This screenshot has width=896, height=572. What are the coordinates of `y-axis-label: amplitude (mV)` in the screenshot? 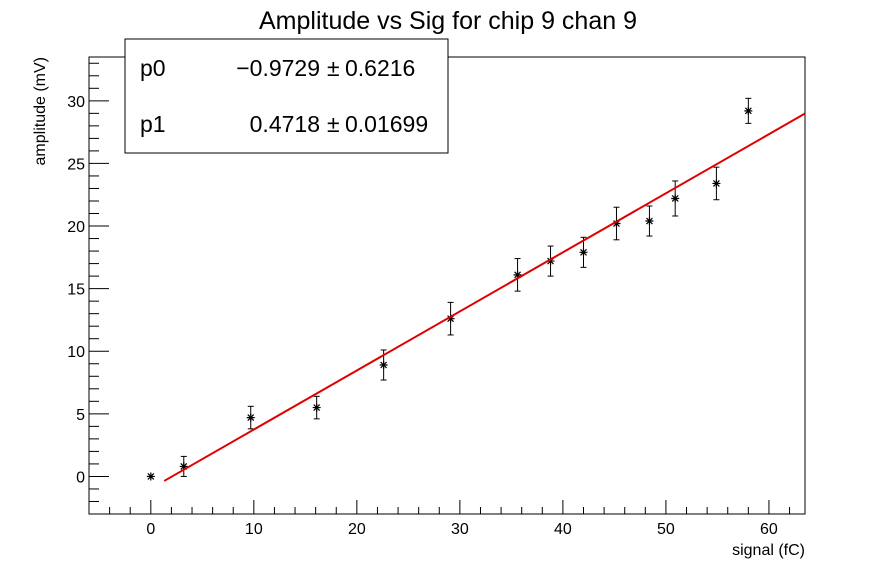 It's located at (40, 111).